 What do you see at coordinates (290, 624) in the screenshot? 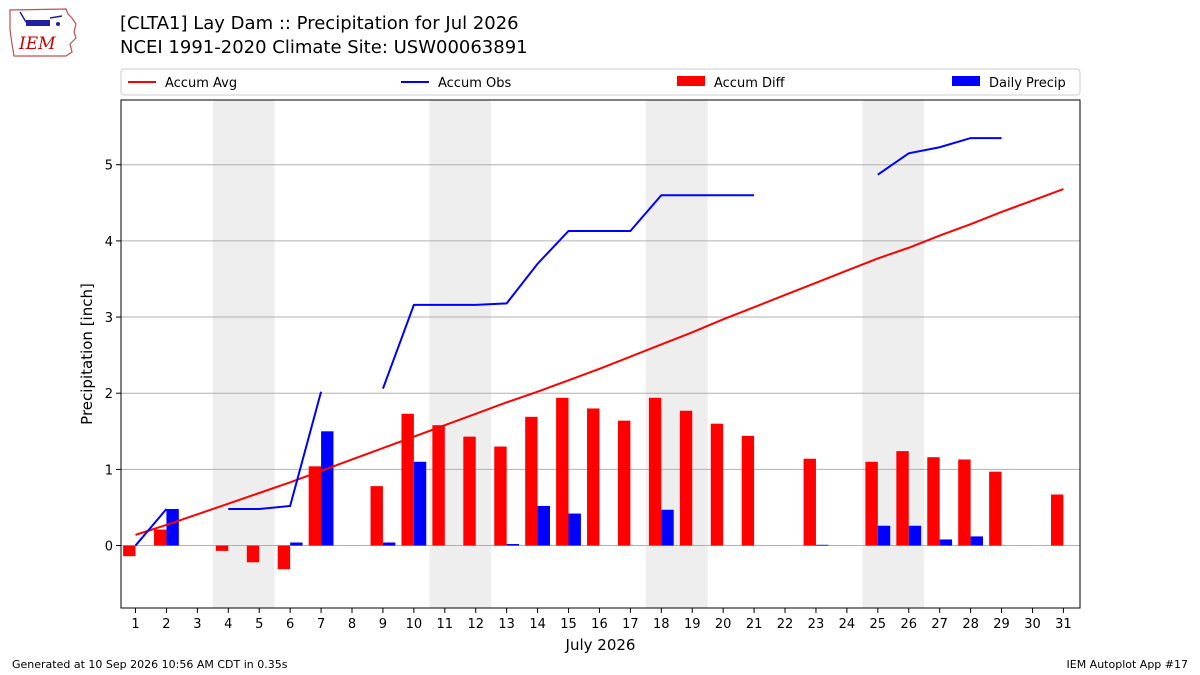
I see `x-tick-label: 6` at bounding box center [290, 624].